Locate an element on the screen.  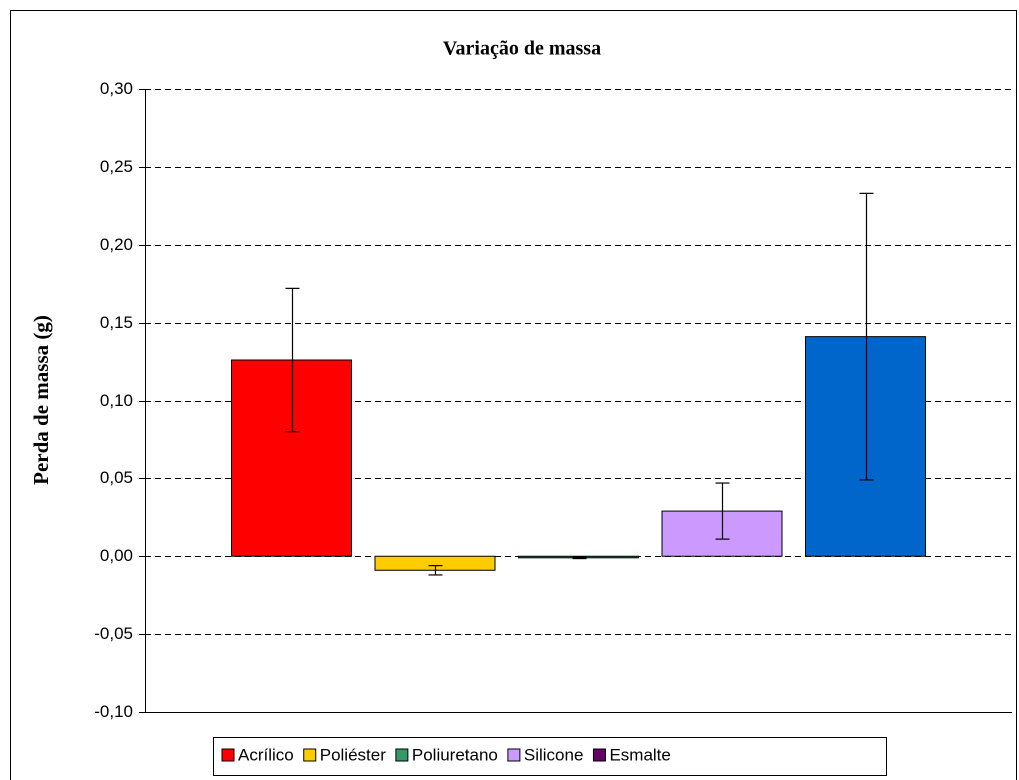
legend-label: Esmalte is located at coordinates (639, 754).